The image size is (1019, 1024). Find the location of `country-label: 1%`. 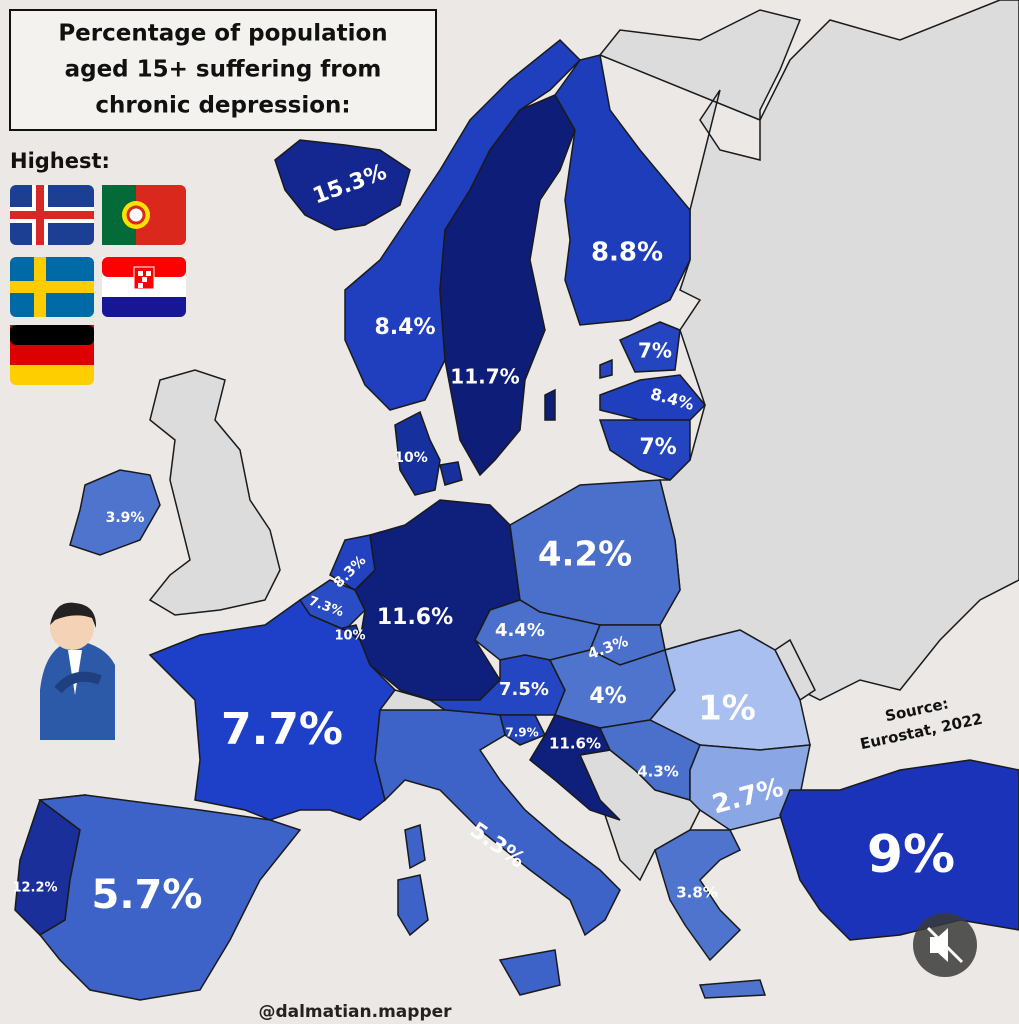

country-label: 1% is located at coordinates (727, 709).